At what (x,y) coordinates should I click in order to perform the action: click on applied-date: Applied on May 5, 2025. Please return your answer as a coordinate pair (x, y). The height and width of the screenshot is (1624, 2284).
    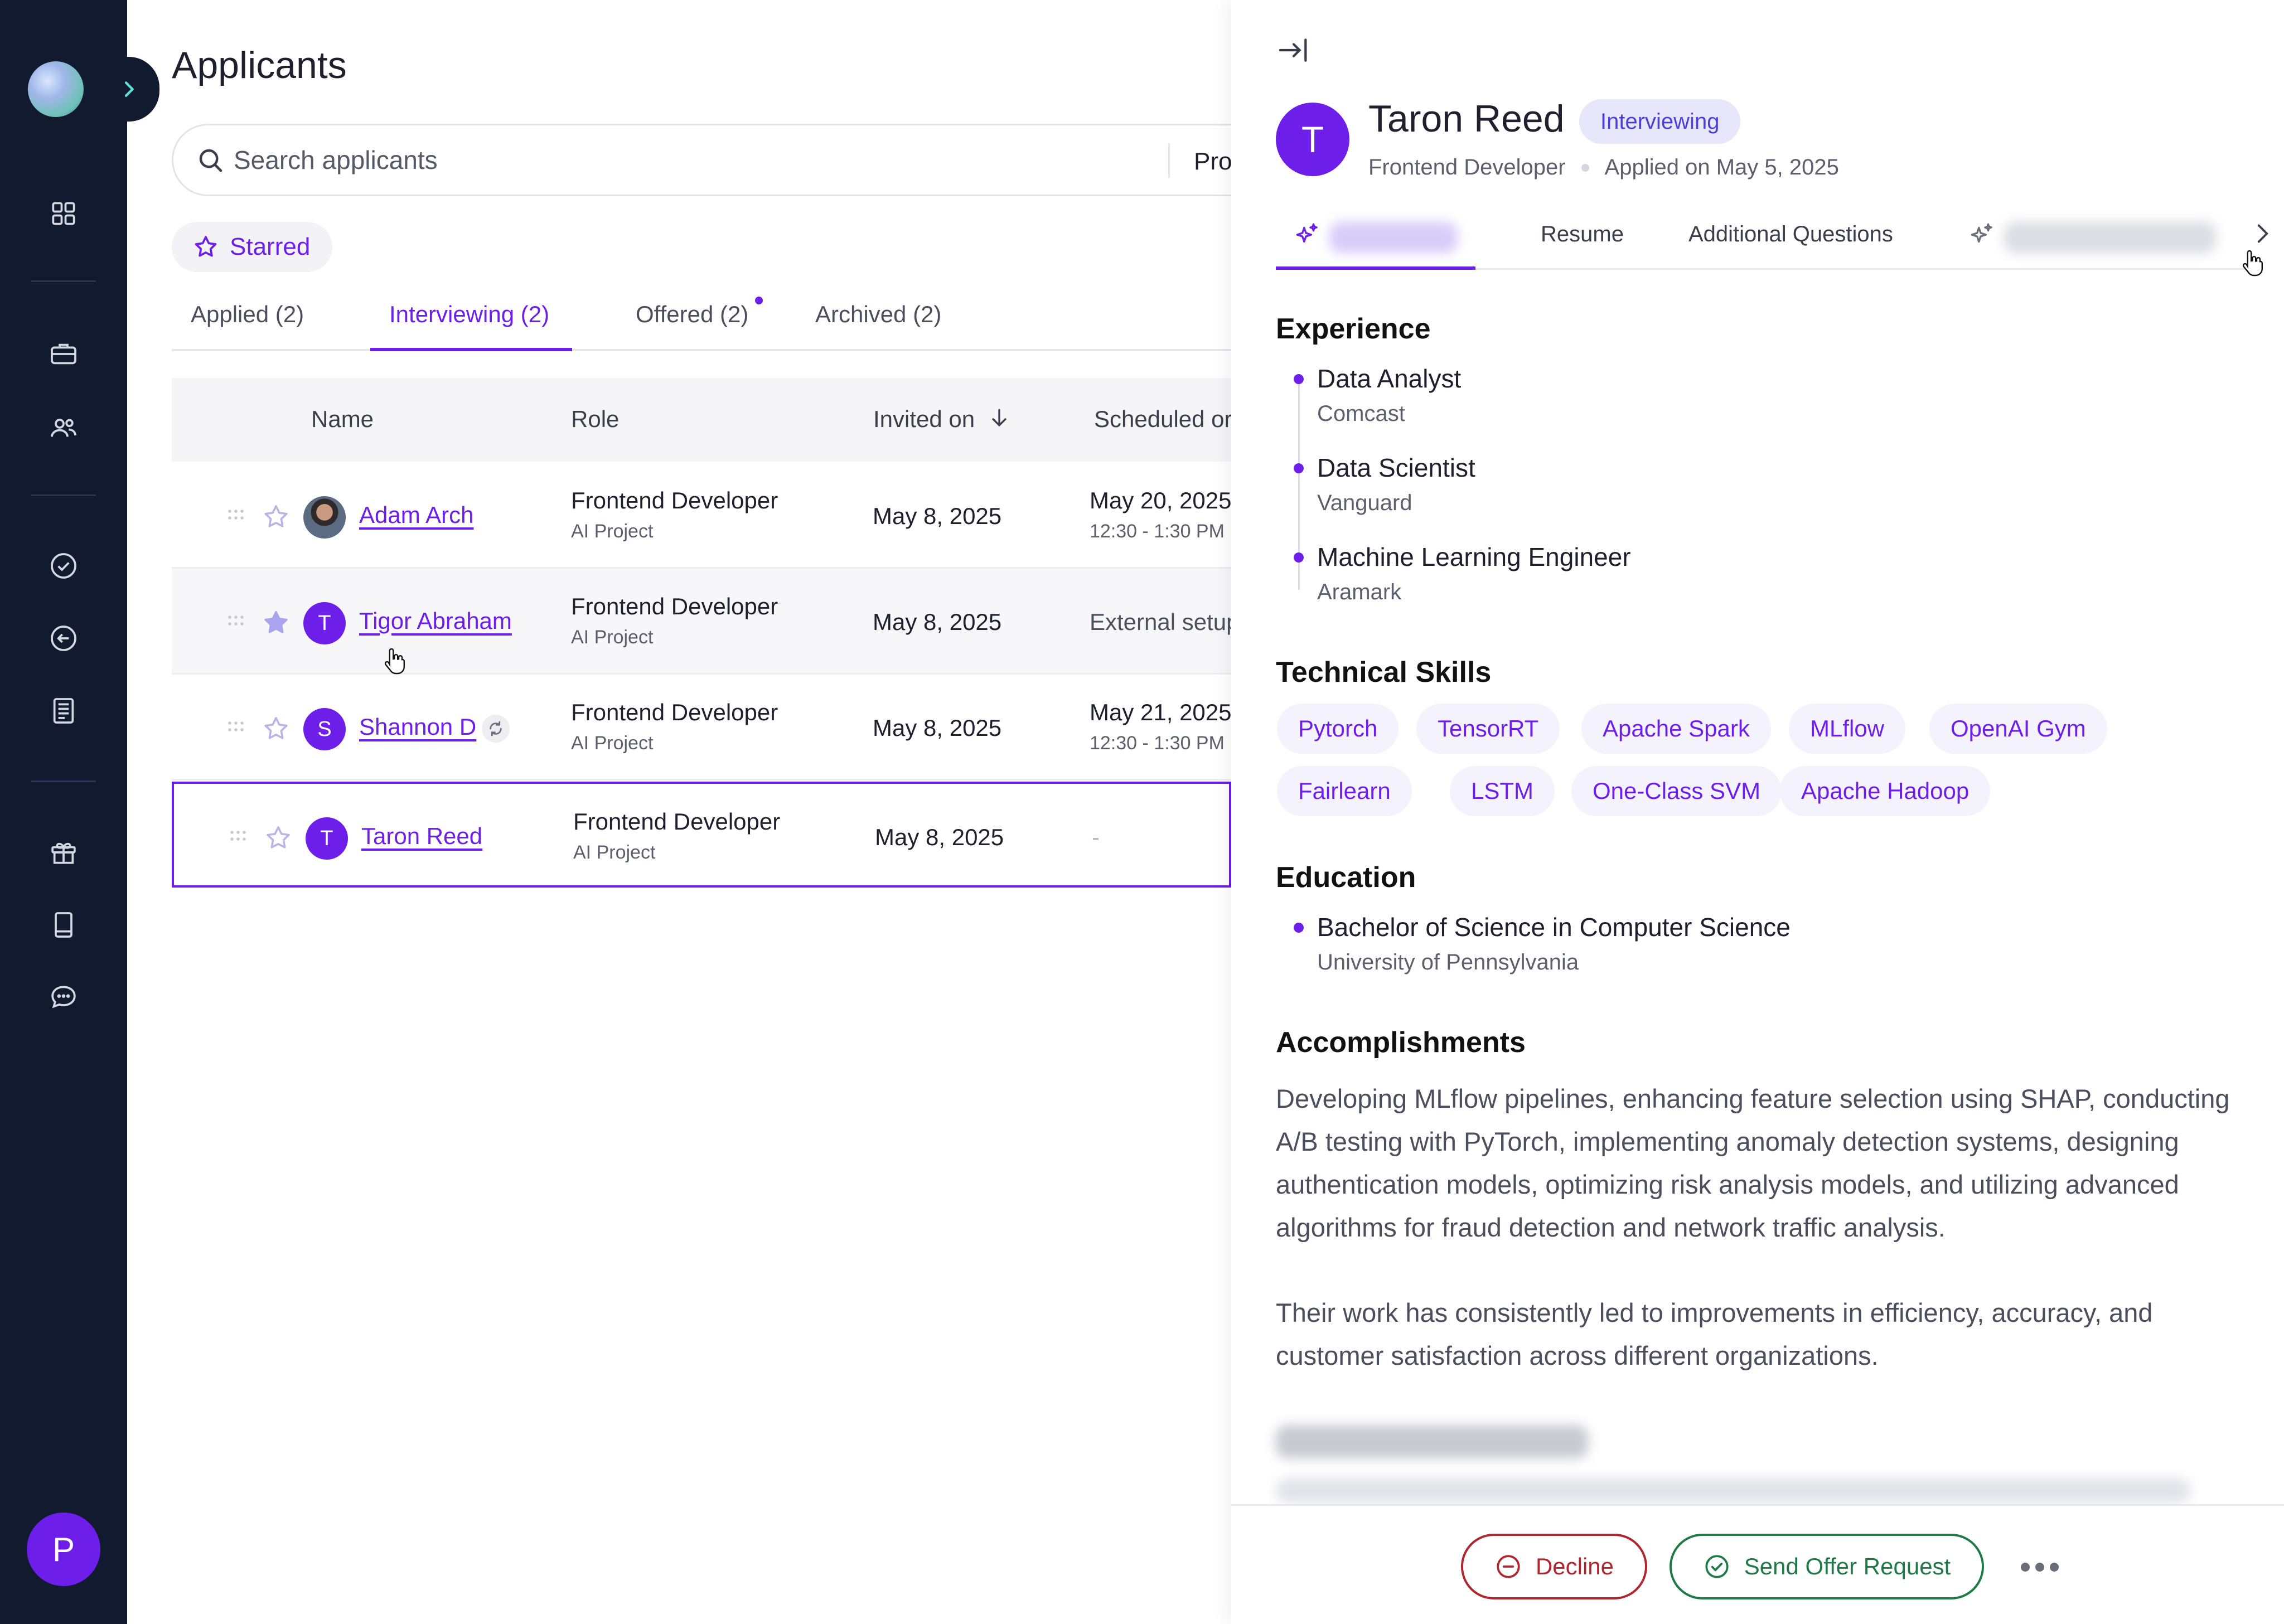
    Looking at the image, I should click on (1721, 167).